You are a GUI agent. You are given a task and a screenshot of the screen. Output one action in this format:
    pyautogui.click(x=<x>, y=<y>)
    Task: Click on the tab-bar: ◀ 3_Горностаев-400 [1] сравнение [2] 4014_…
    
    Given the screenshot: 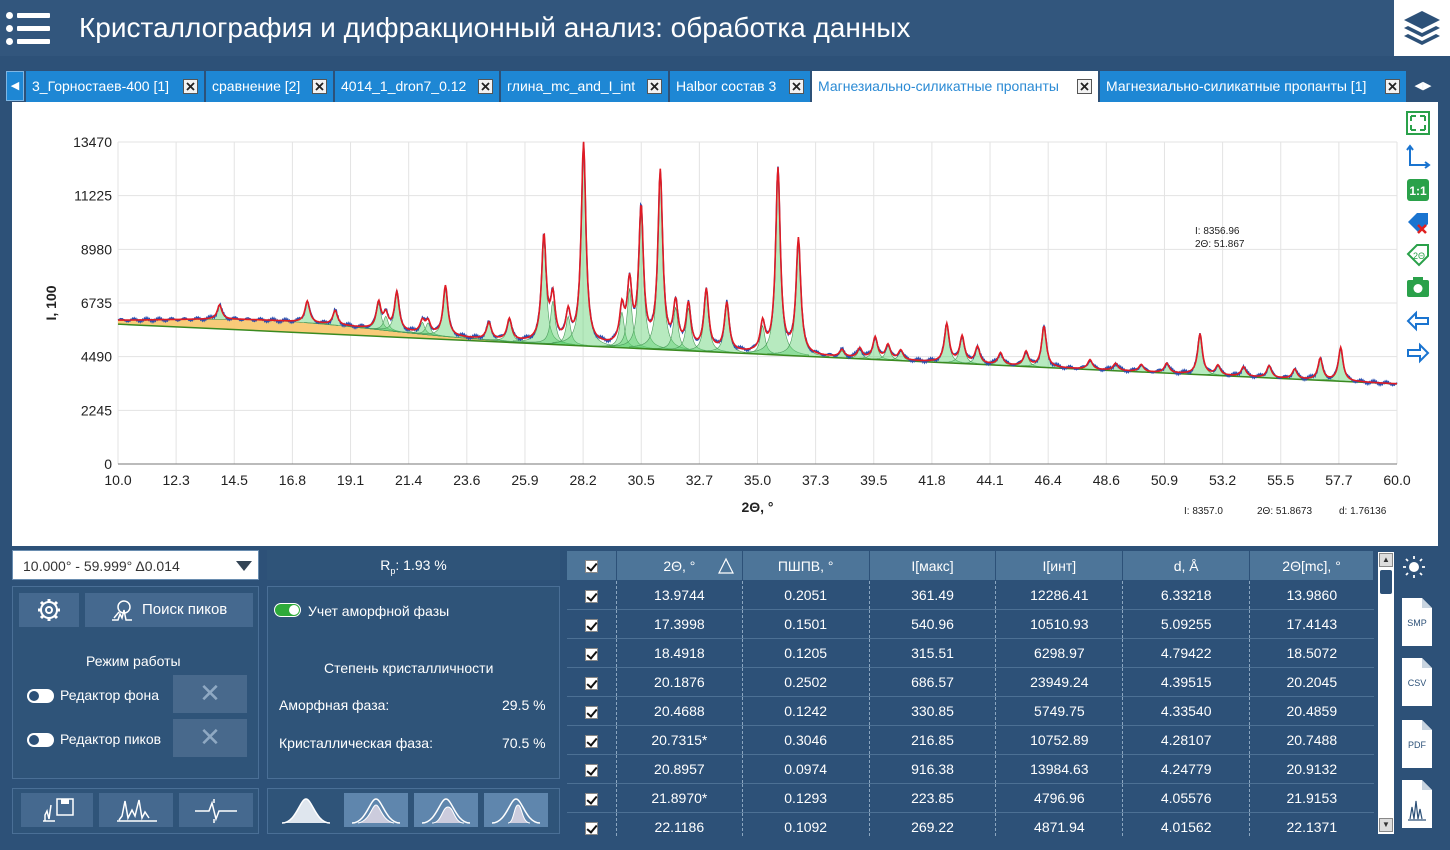 What is the action you would take?
    pyautogui.click(x=725, y=86)
    